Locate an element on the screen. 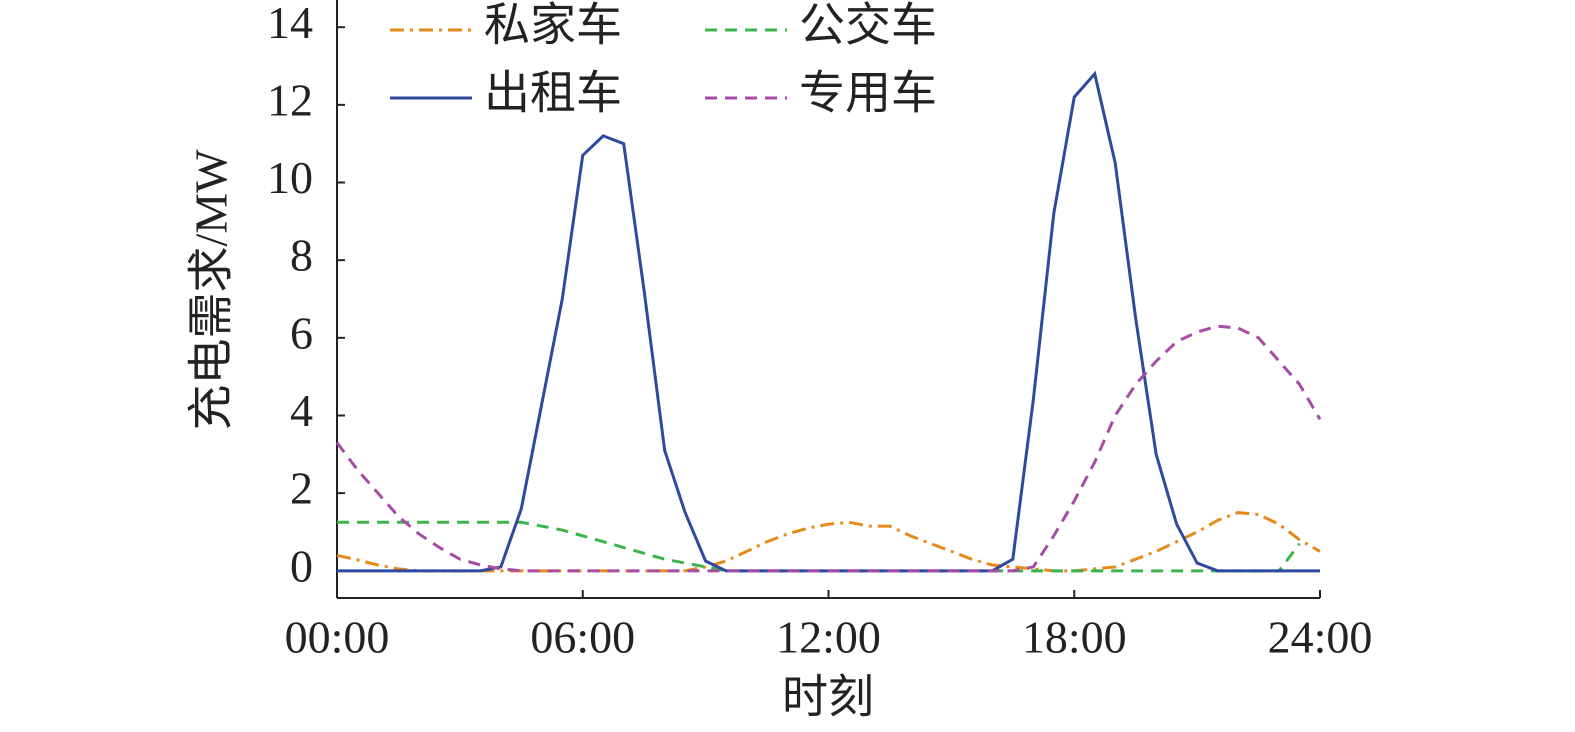 The width and height of the screenshot is (1575, 732). y-tick-label: 10 is located at coordinates (290, 177).